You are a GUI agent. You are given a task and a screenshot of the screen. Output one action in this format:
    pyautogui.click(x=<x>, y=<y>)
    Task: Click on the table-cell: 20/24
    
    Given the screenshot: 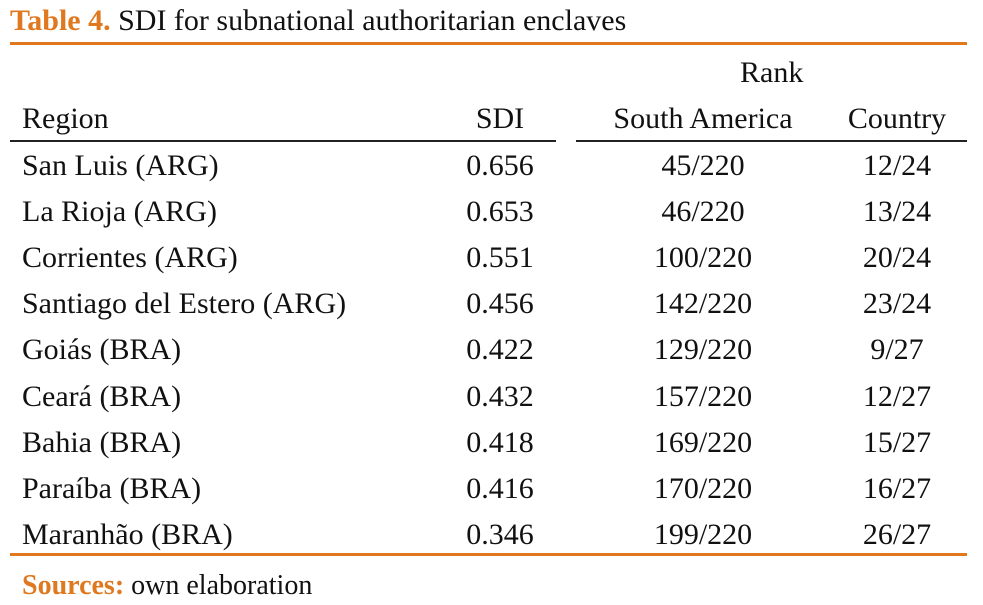 What is the action you would take?
    pyautogui.click(x=897, y=258)
    